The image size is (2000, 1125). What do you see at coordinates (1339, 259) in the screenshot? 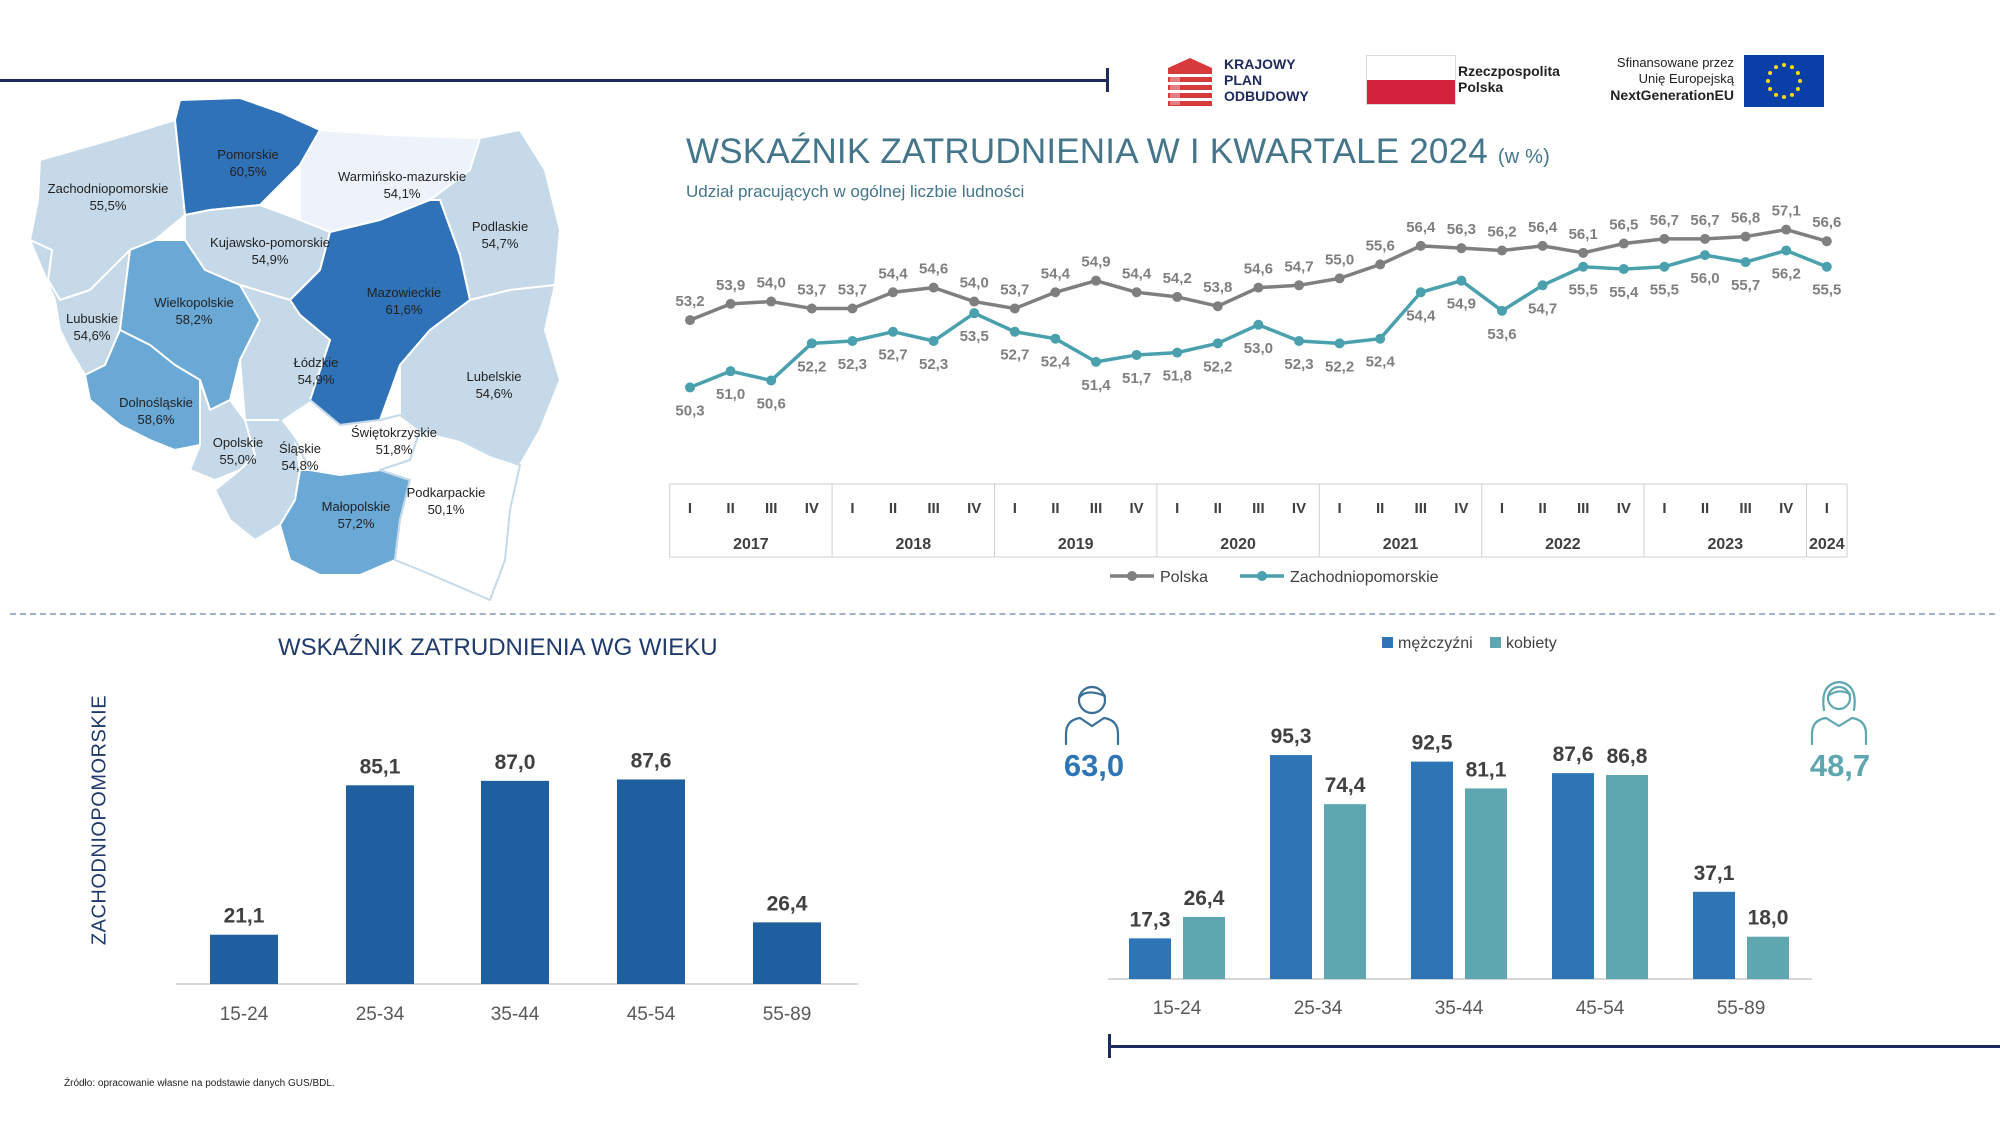
I see `polska-data-label: 55,0` at bounding box center [1339, 259].